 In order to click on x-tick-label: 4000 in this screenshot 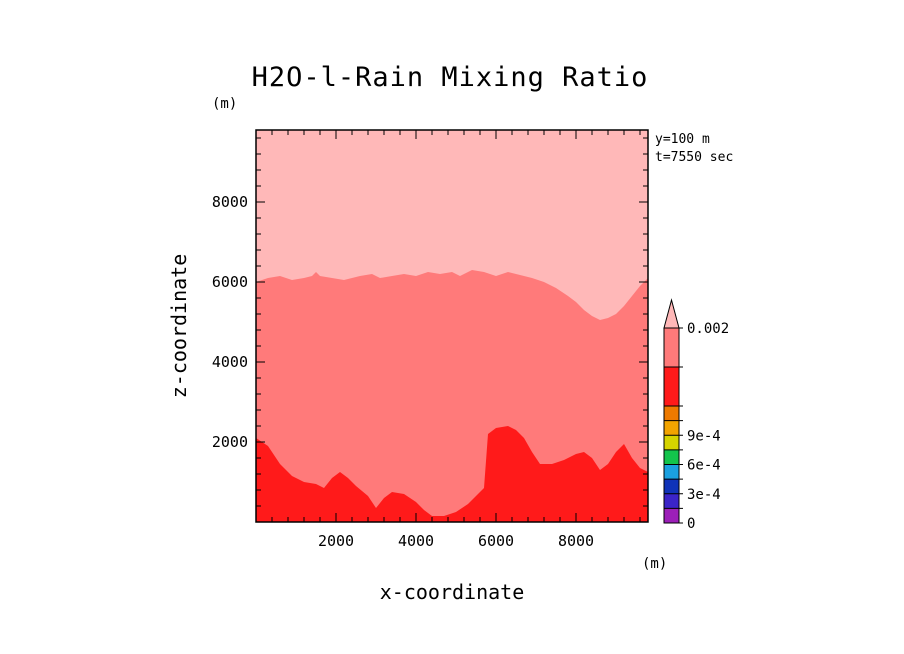, I will do `click(416, 541)`.